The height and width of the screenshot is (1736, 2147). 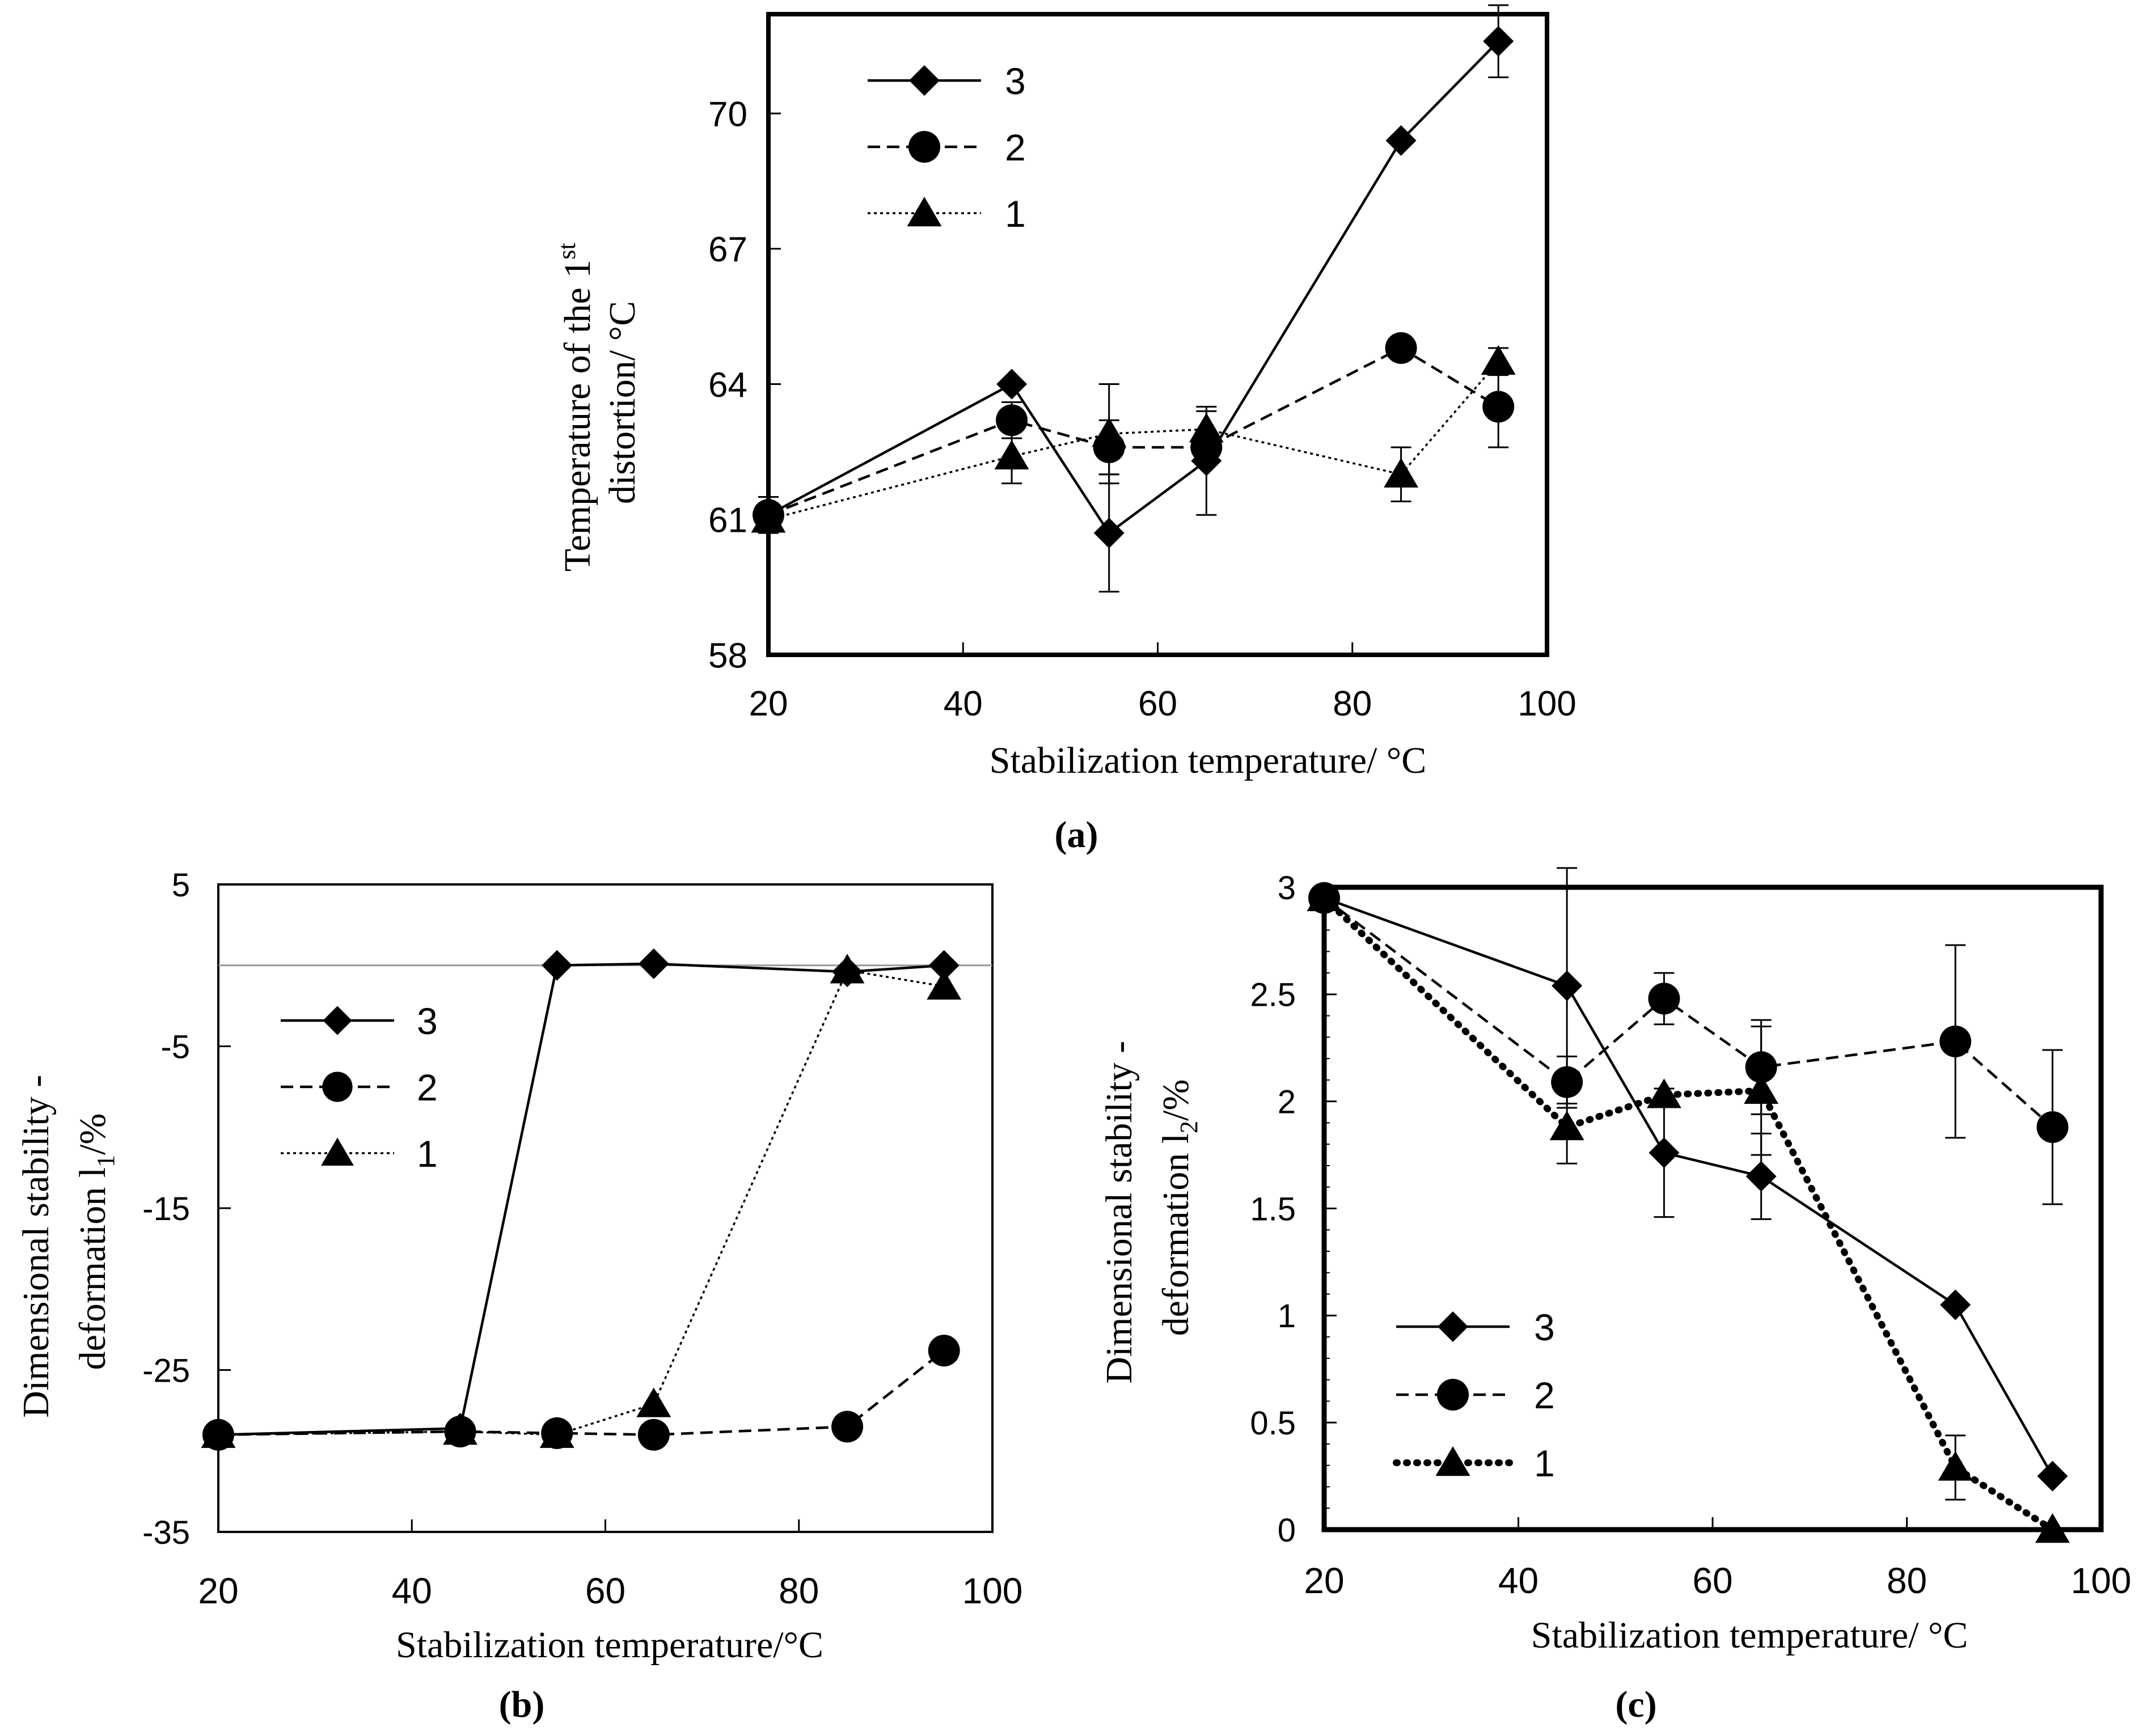 I want to click on x-tick-label-a-100: 100, so click(x=1547, y=703).